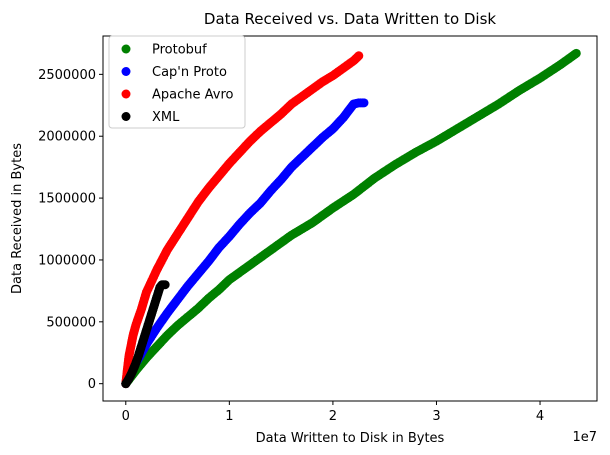 This screenshot has width=610, height=455. What do you see at coordinates (67, 137) in the screenshot?
I see `y-tick-label: 2000000` at bounding box center [67, 137].